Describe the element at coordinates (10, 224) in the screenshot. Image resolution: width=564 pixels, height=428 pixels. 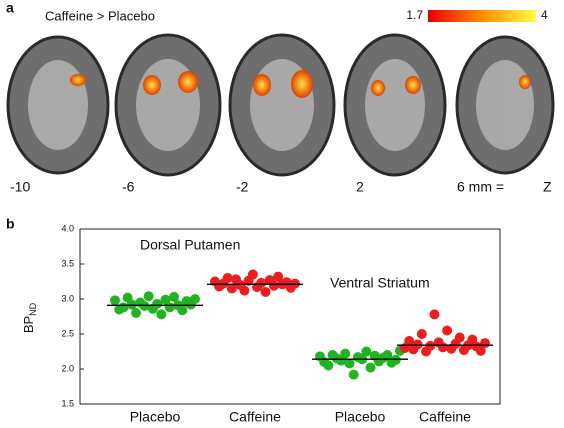
I see `panel-label: b` at that location.